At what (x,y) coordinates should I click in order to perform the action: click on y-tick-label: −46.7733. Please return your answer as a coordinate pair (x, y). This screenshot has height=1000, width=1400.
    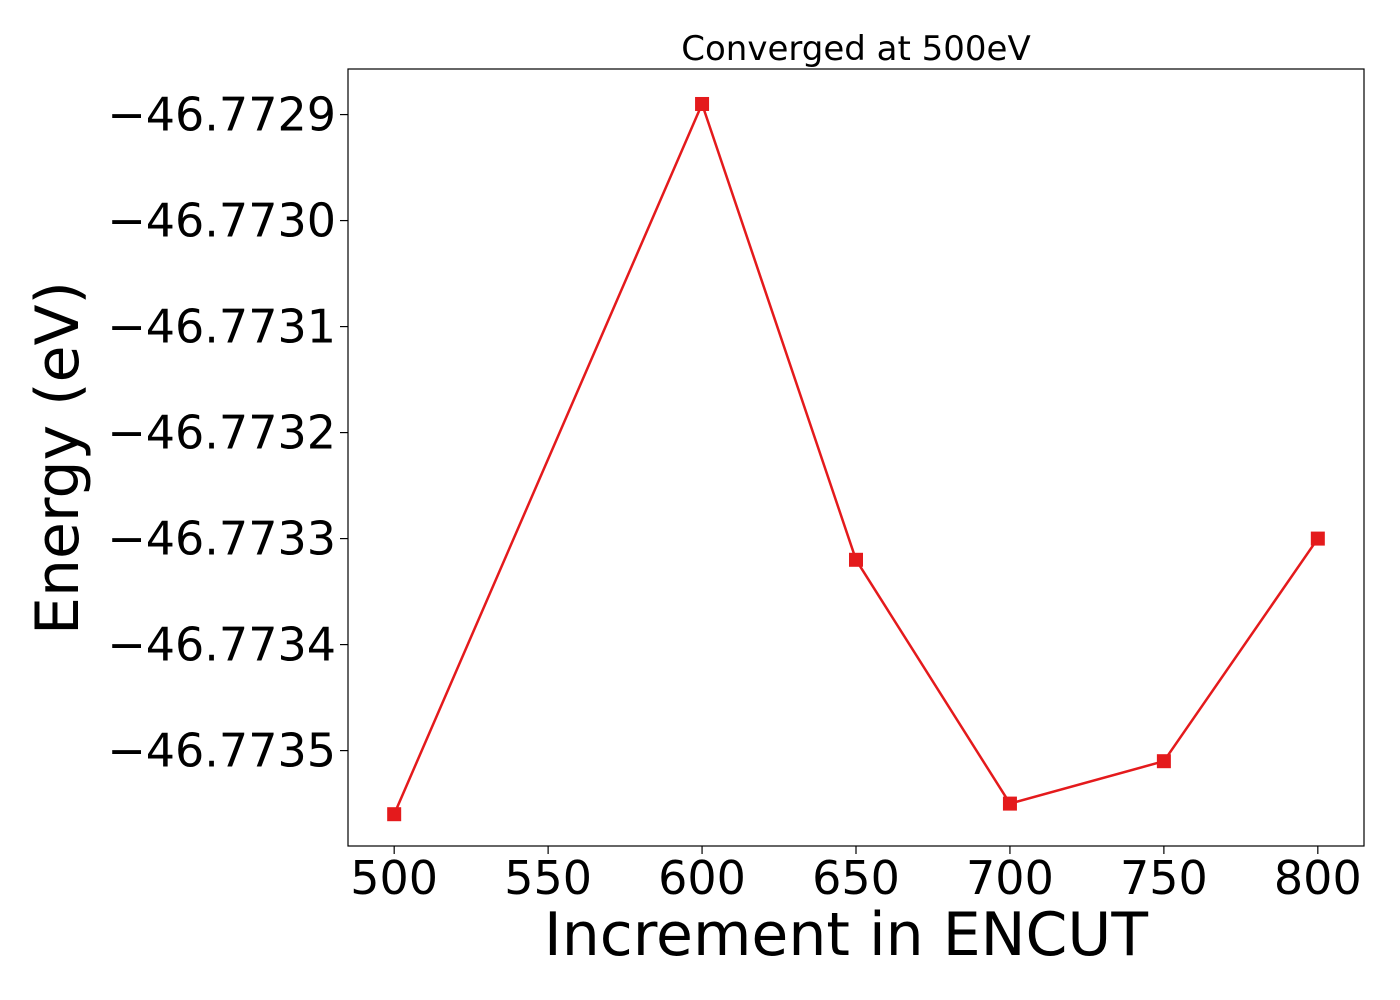
    Looking at the image, I should click on (221, 539).